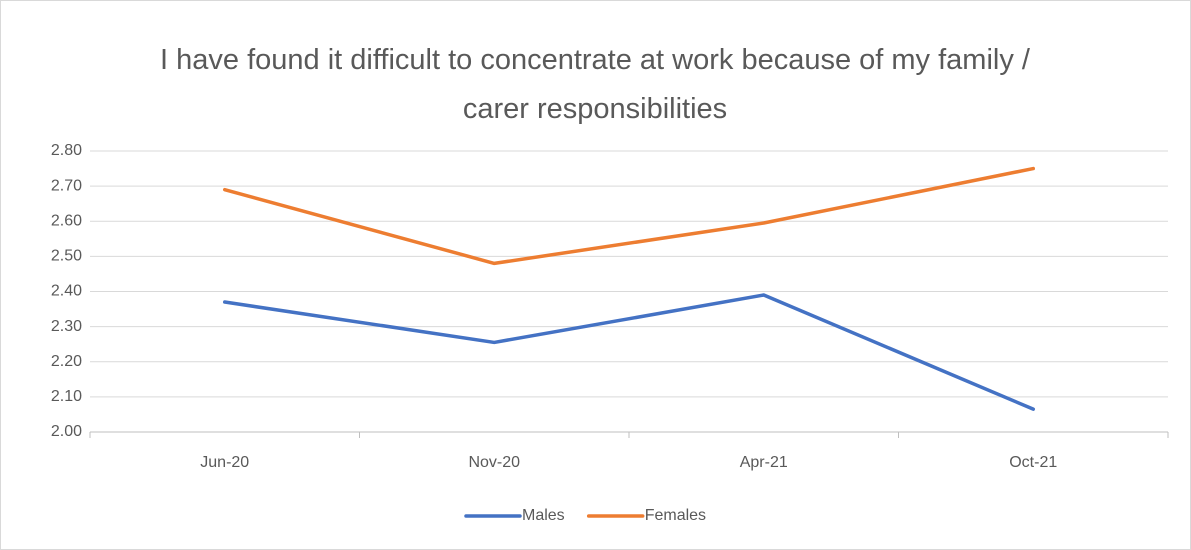  What do you see at coordinates (66, 150) in the screenshot?
I see `y-tick-label: 2.80` at bounding box center [66, 150].